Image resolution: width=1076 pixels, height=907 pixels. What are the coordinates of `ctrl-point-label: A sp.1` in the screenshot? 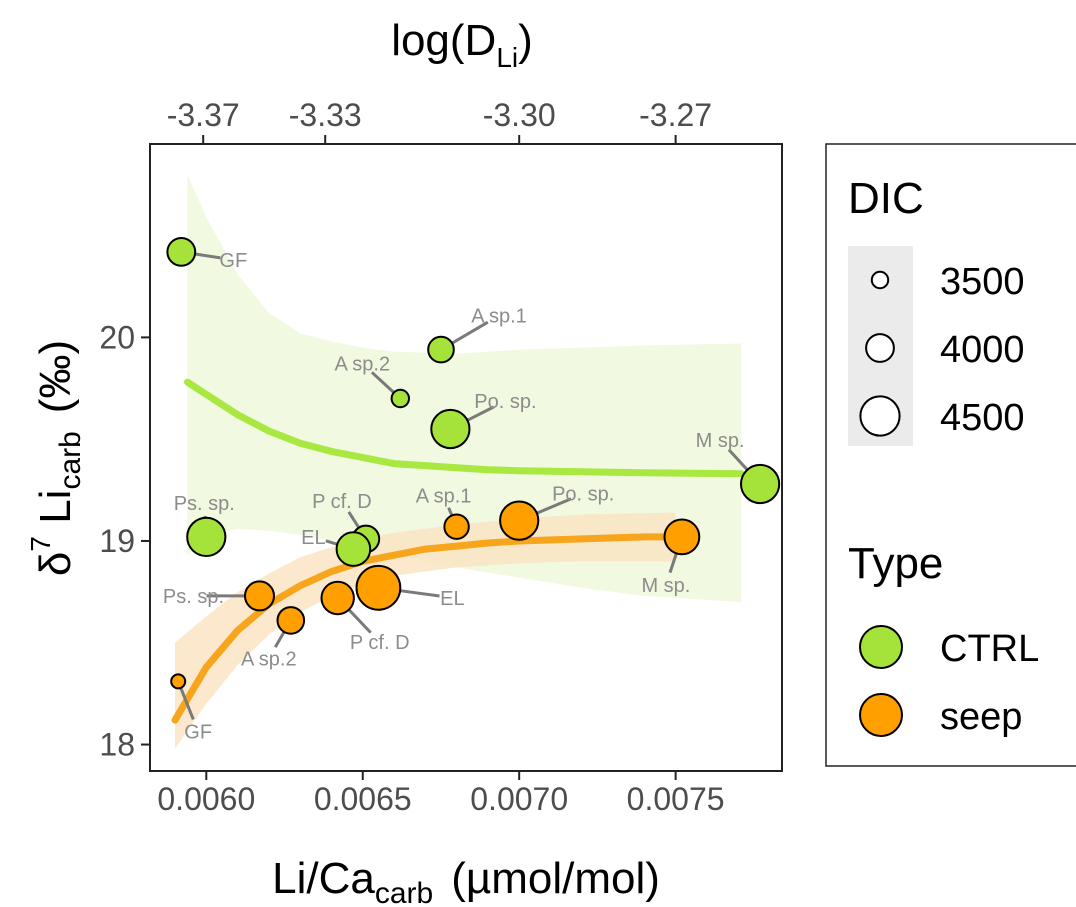 It's located at (499, 317).